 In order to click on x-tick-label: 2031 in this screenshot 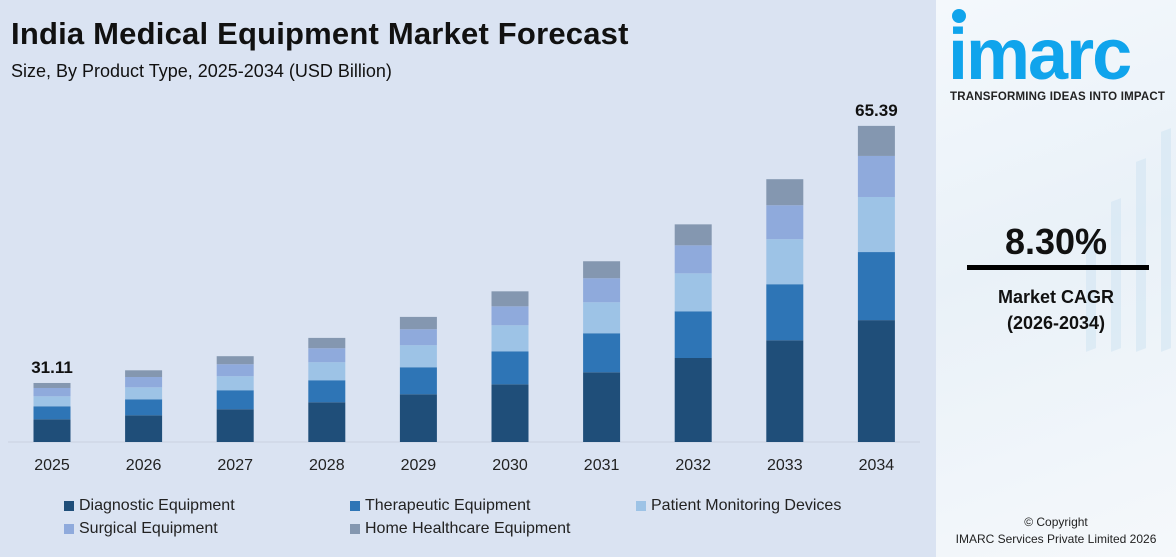, I will do `click(602, 465)`.